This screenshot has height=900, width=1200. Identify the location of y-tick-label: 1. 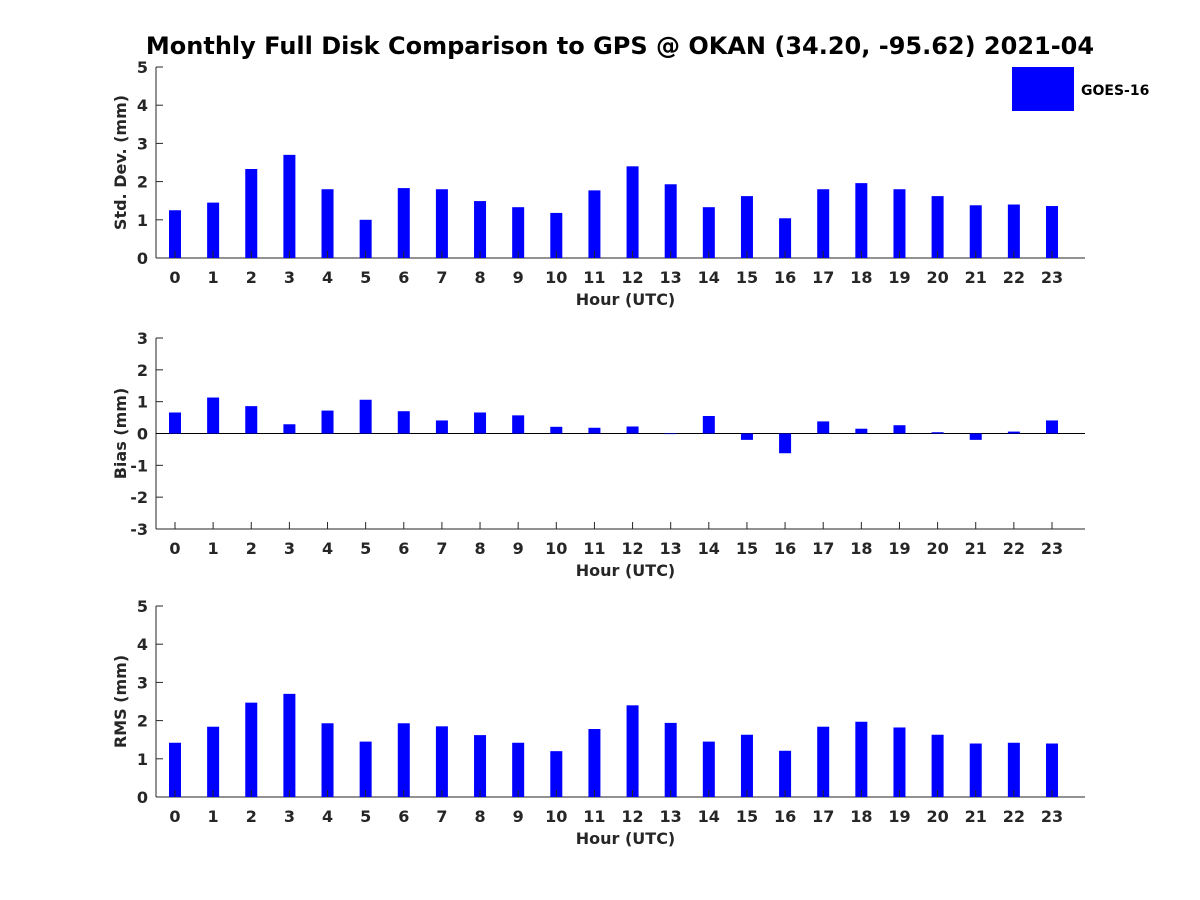
(142, 759).